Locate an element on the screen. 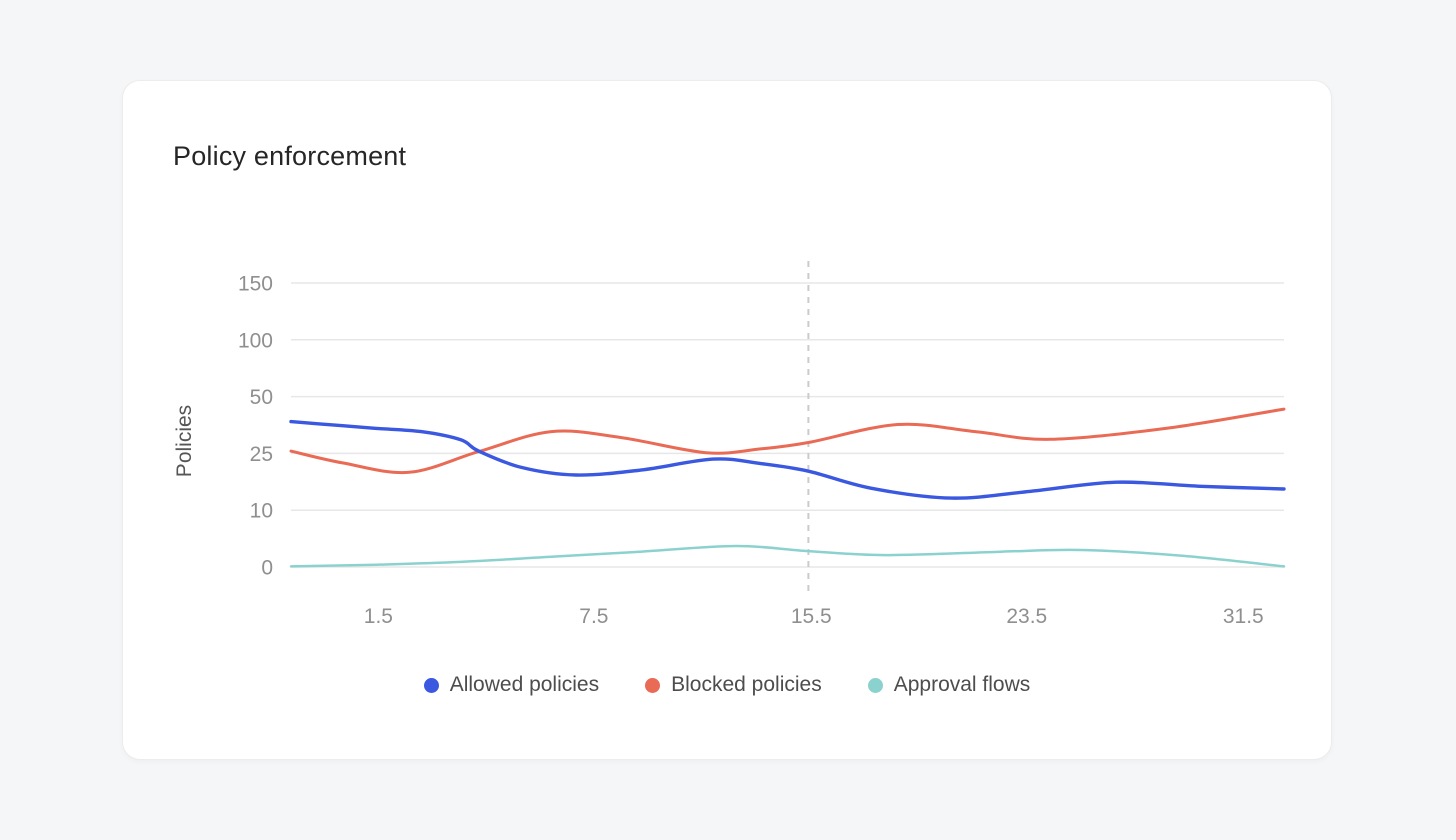 Image resolution: width=1456 pixels, height=840 pixels. legend-item-approval-flows: Approval flows is located at coordinates (949, 685).